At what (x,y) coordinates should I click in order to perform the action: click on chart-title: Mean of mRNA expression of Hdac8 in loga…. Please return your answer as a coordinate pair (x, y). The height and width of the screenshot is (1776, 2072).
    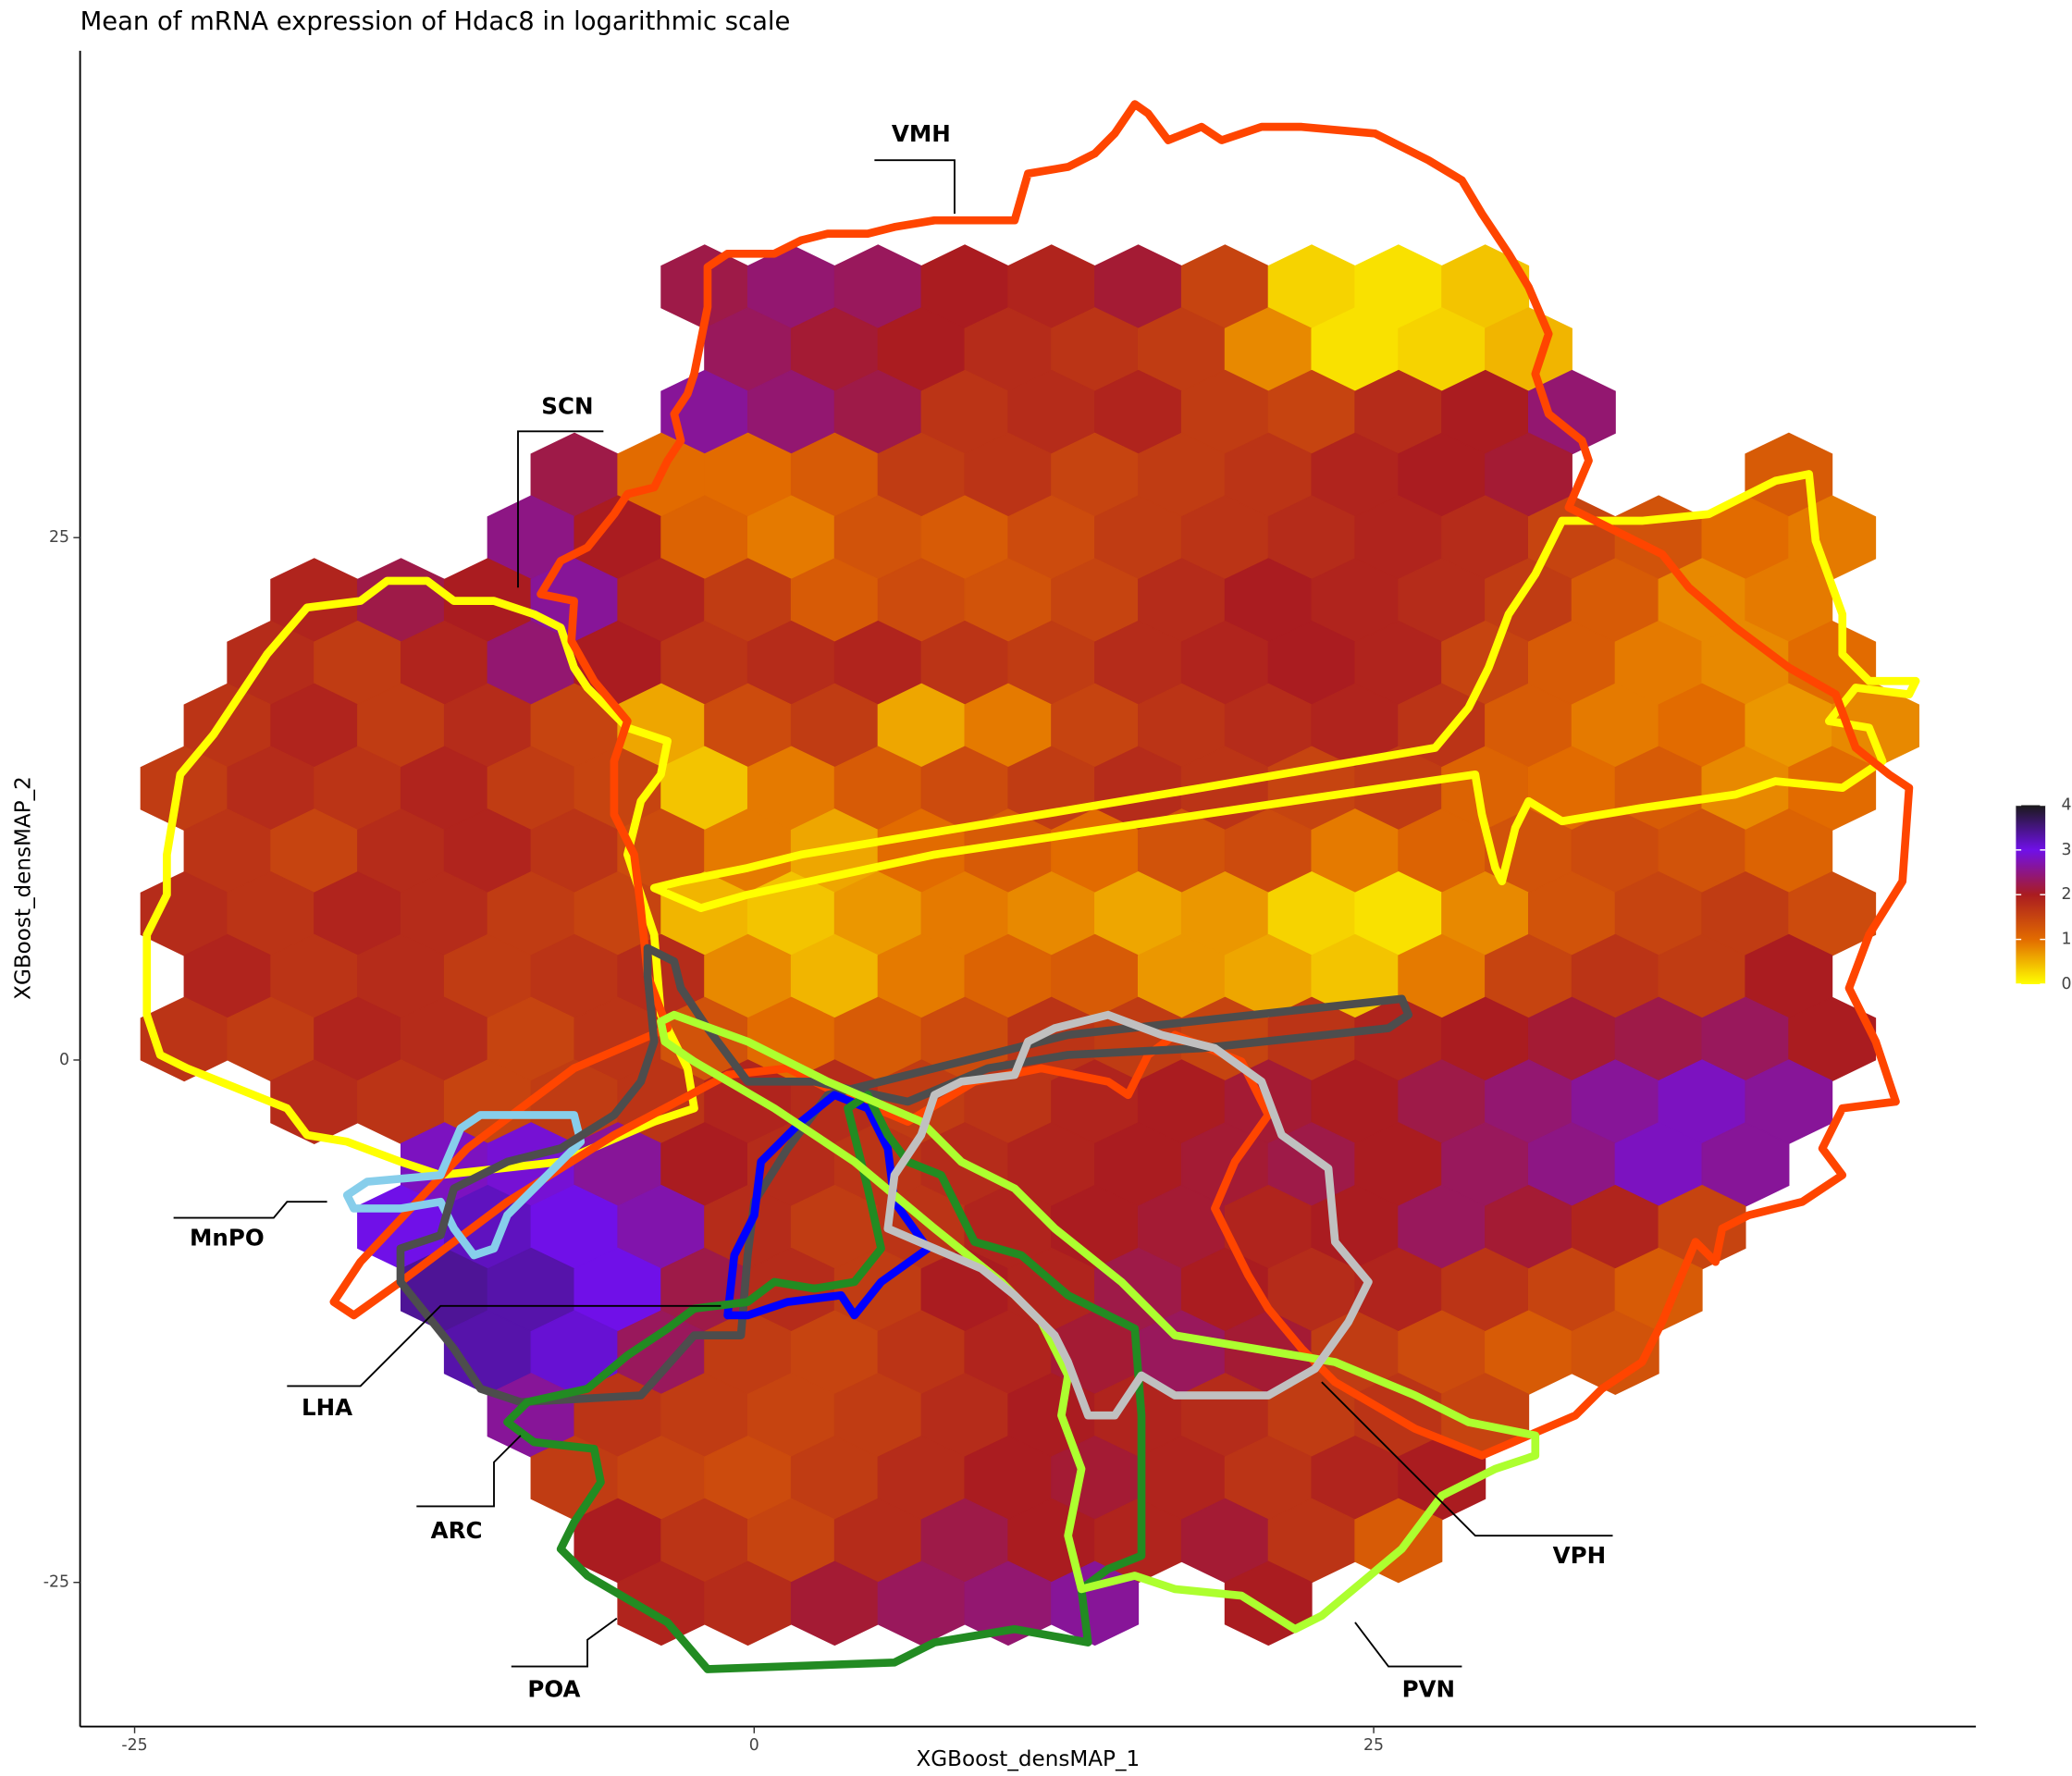
    Looking at the image, I should click on (436, 22).